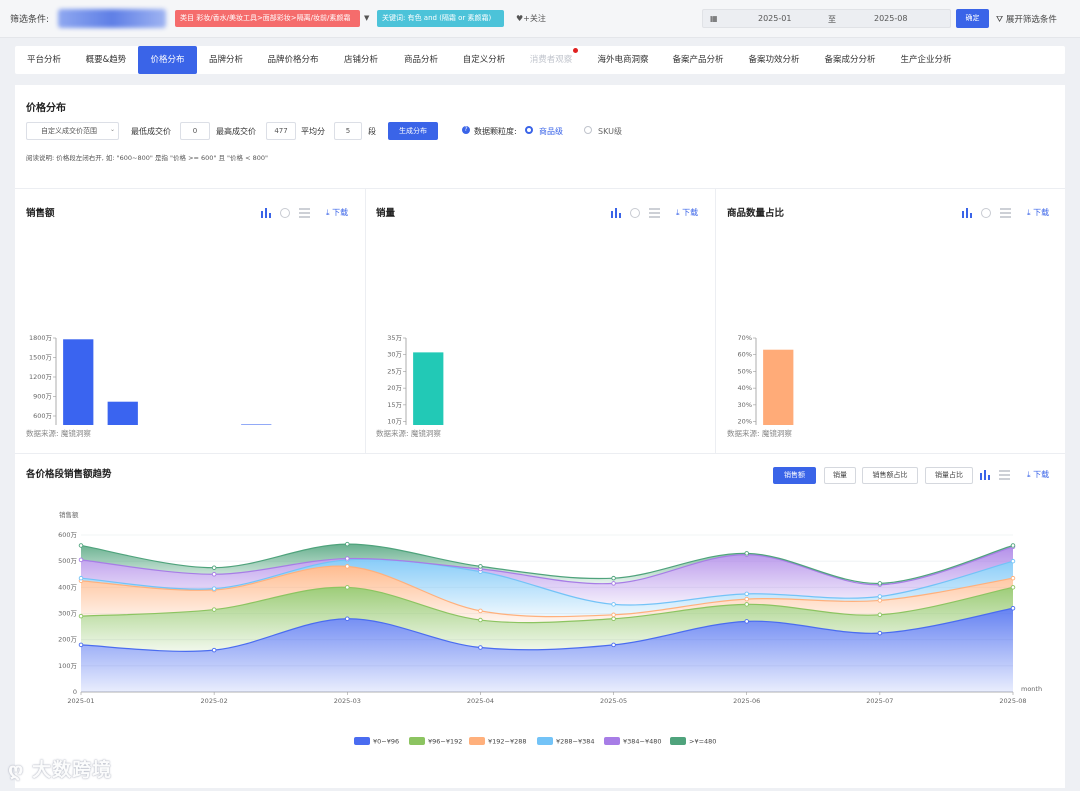 The image size is (1080, 791). Describe the element at coordinates (1029, 212) in the screenshot. I see `download-icon: ⤓` at that location.